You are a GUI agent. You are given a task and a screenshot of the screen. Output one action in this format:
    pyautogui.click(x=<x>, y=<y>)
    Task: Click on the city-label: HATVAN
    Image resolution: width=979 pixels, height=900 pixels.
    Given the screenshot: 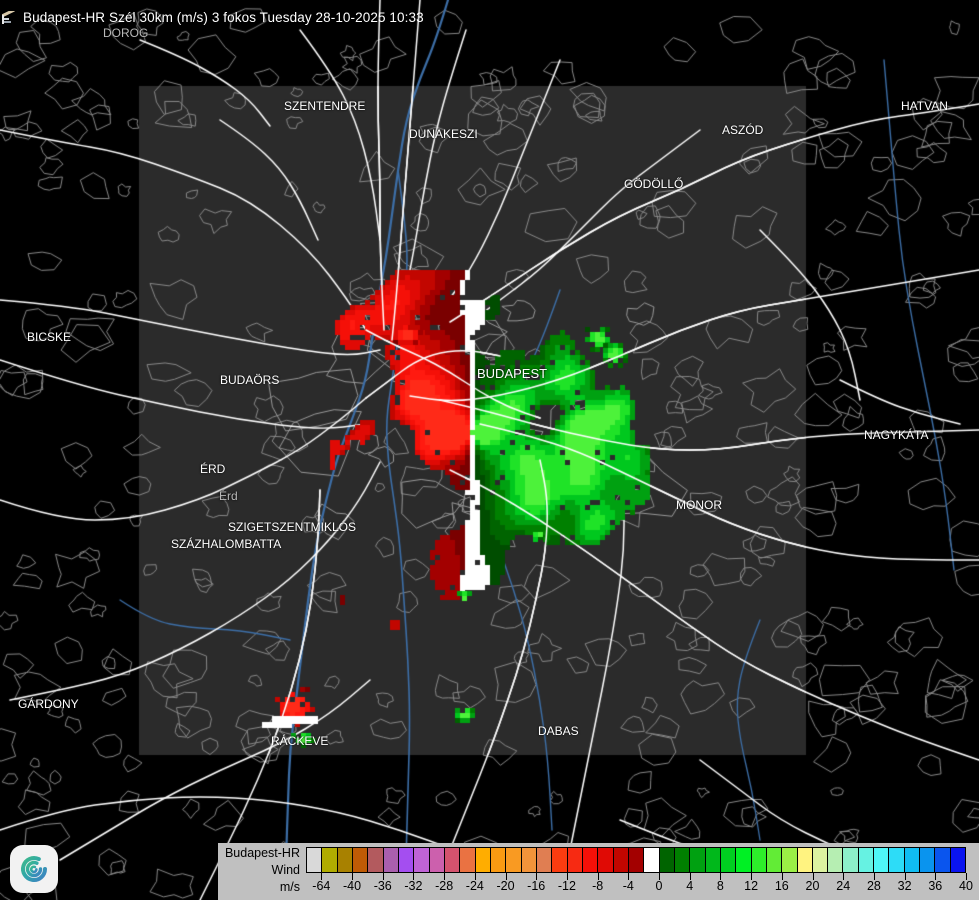 What is the action you would take?
    pyautogui.click(x=924, y=106)
    